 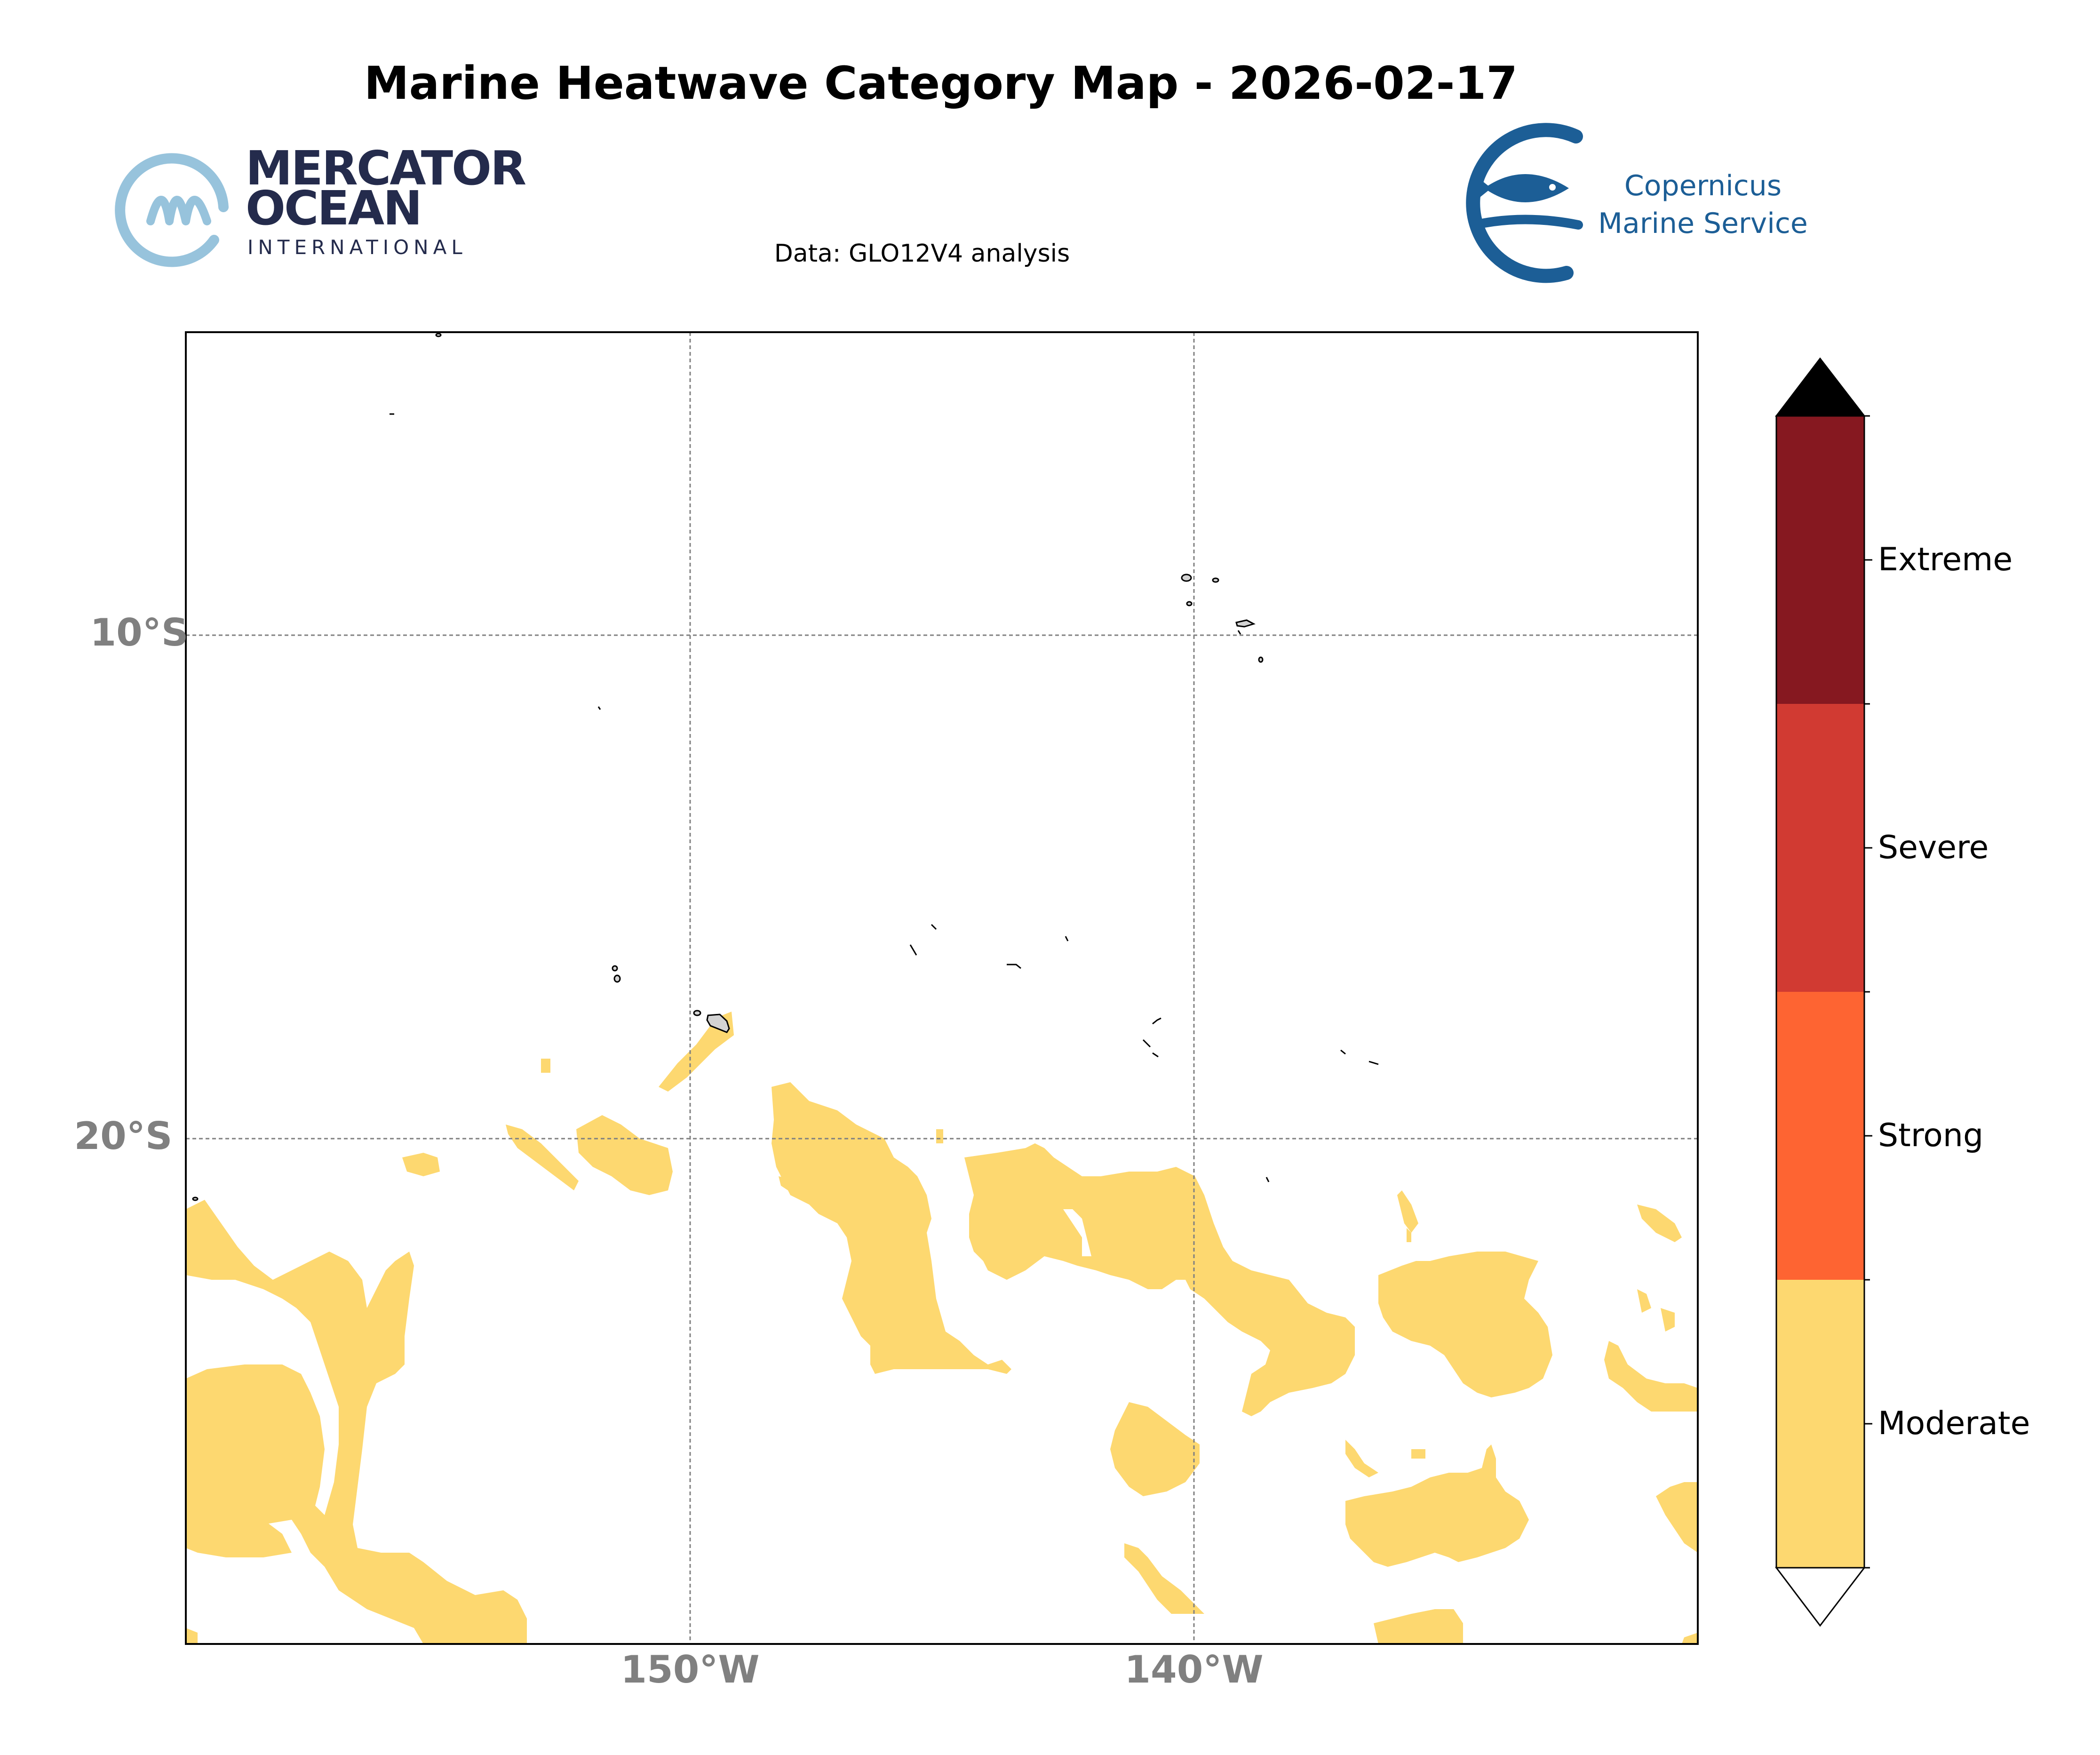 What do you see at coordinates (1934, 847) in the screenshot?
I see `colorbar-label-severe: Severe` at bounding box center [1934, 847].